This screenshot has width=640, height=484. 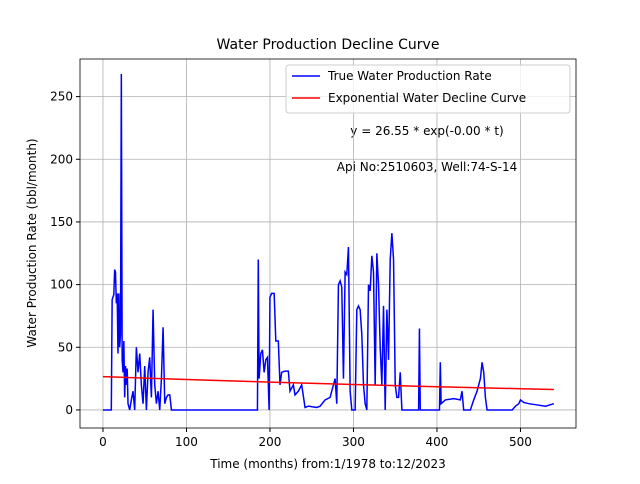 I want to click on legend, so click(x=428, y=89).